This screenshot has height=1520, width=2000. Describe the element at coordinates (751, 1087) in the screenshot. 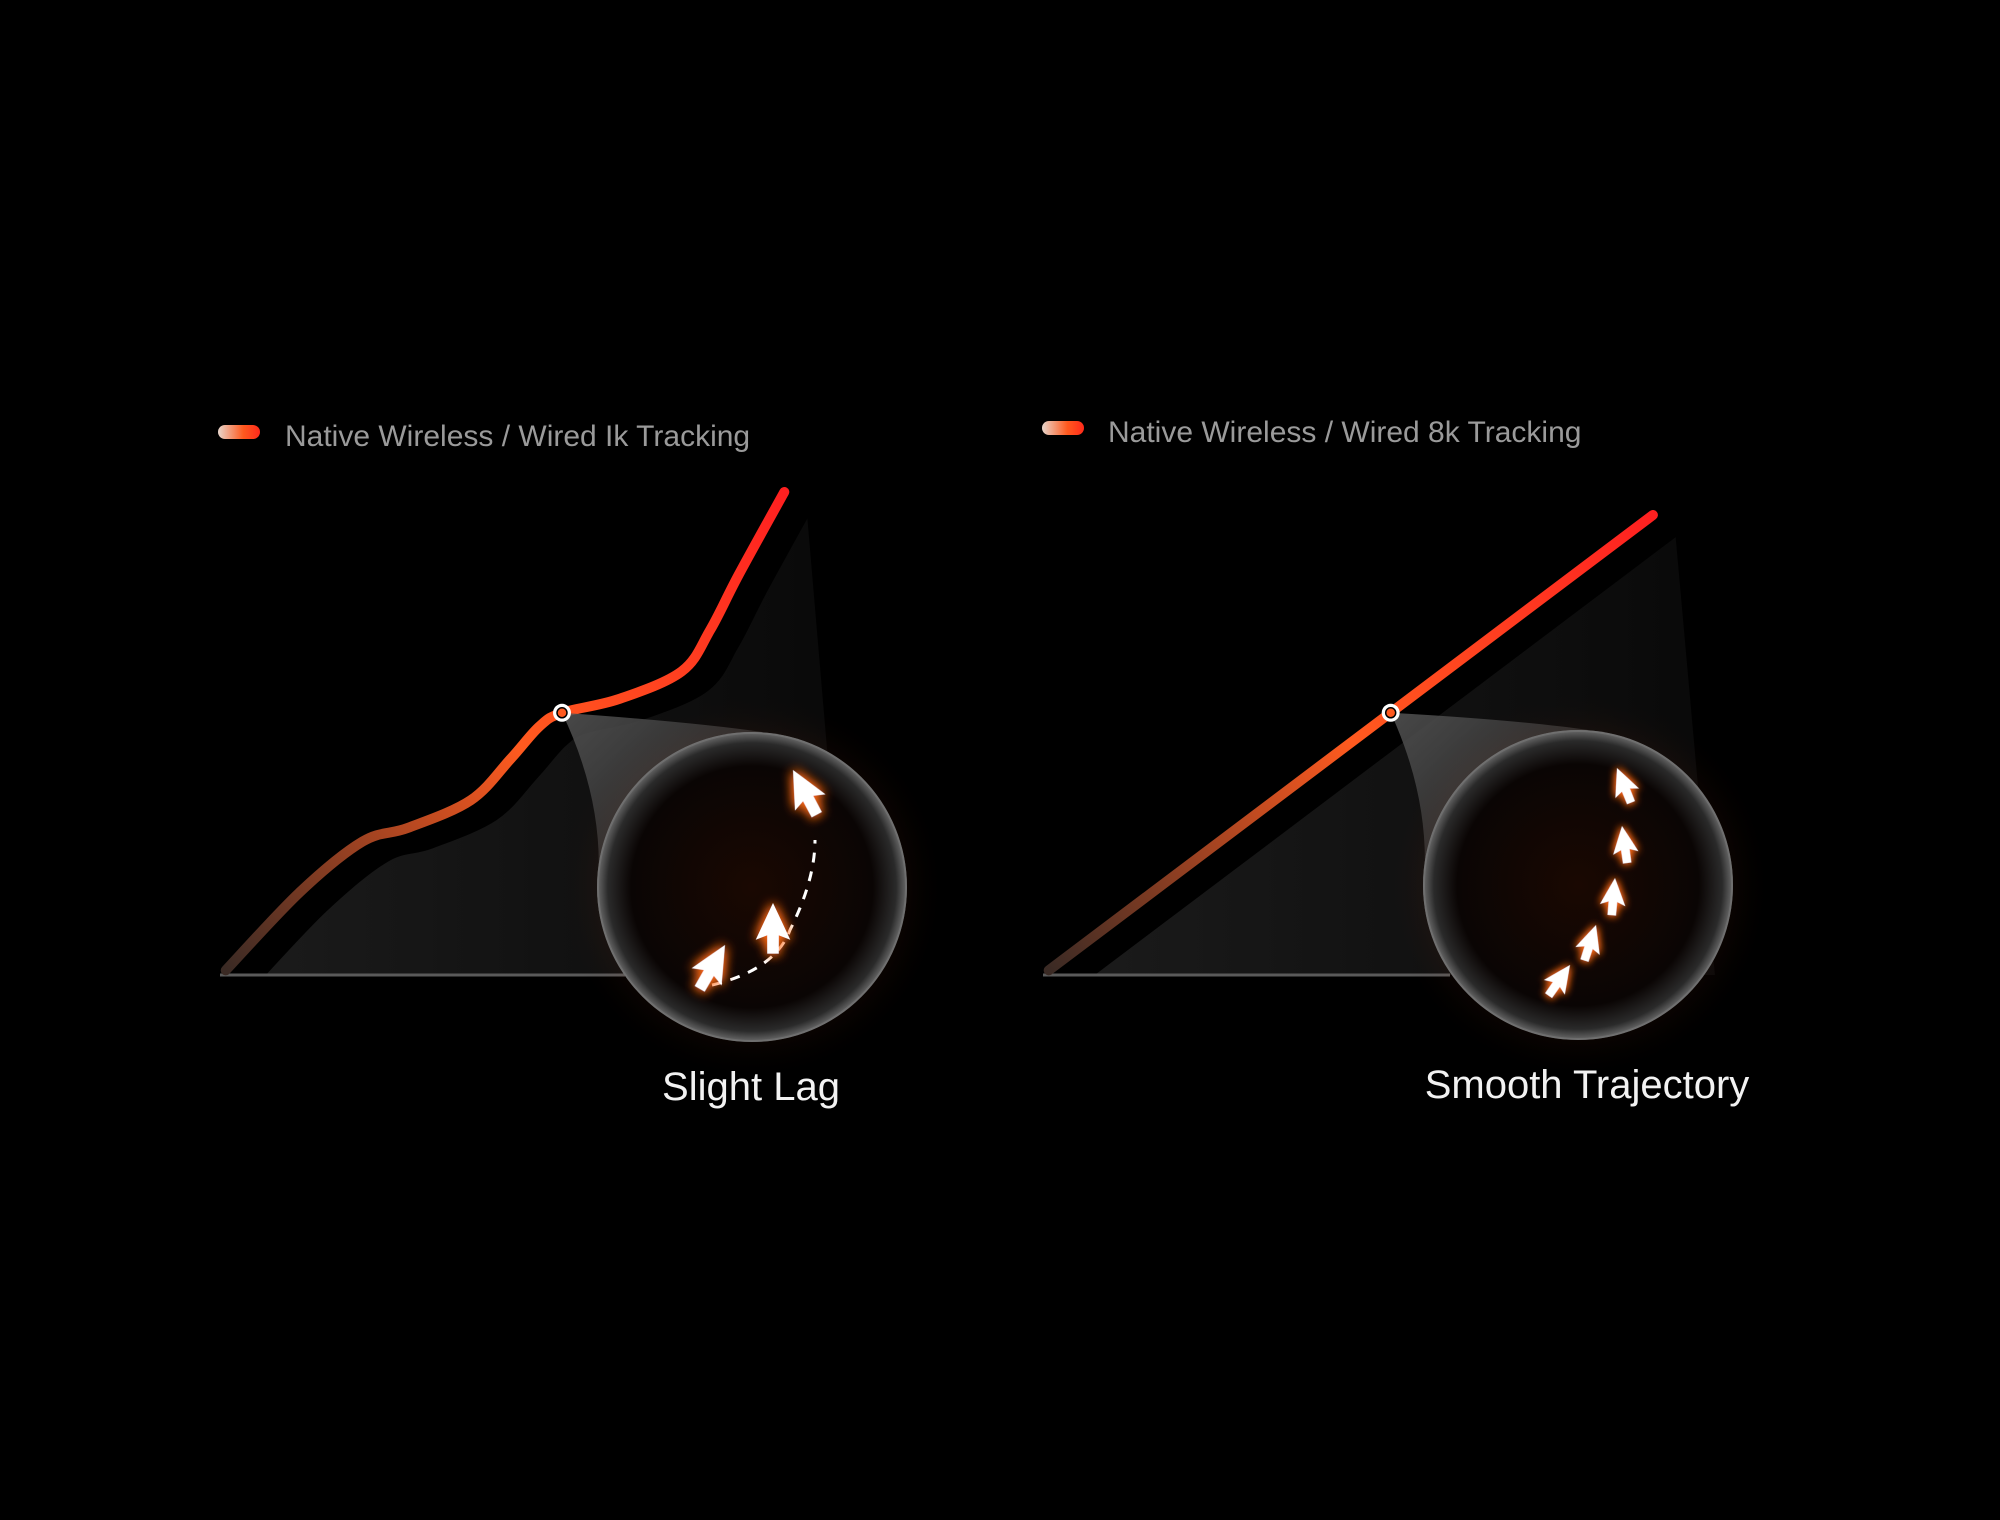

I see `caption-slight-lag: Slight Lag` at that location.